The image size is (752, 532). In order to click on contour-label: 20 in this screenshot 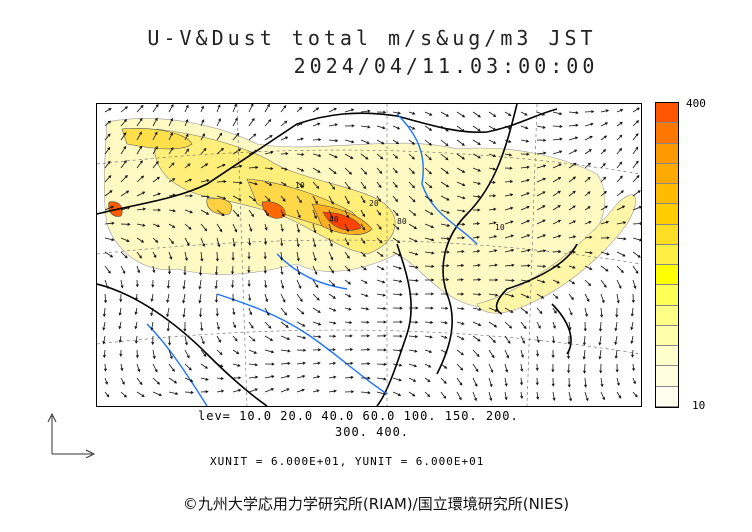, I will do `click(374, 203)`.